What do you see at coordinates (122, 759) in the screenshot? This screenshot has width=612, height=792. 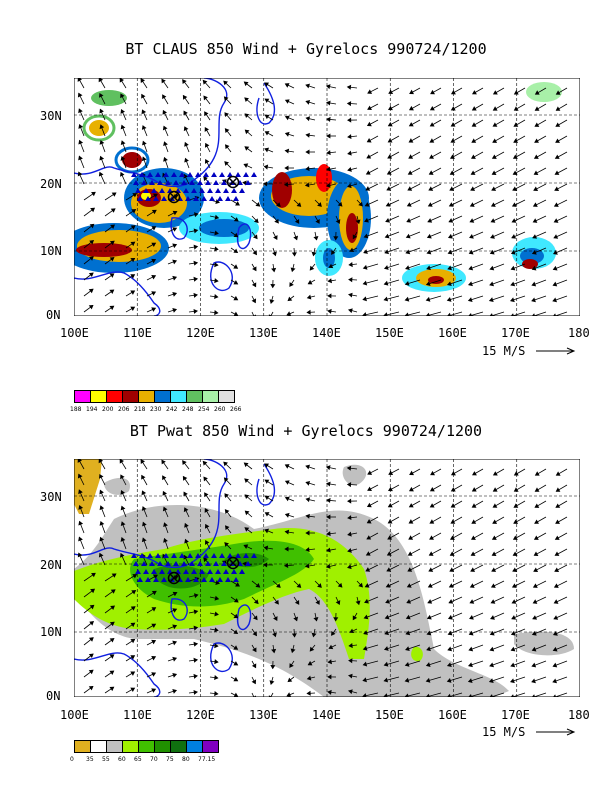 I see `colorbar-tick-label: 60` at bounding box center [122, 759].